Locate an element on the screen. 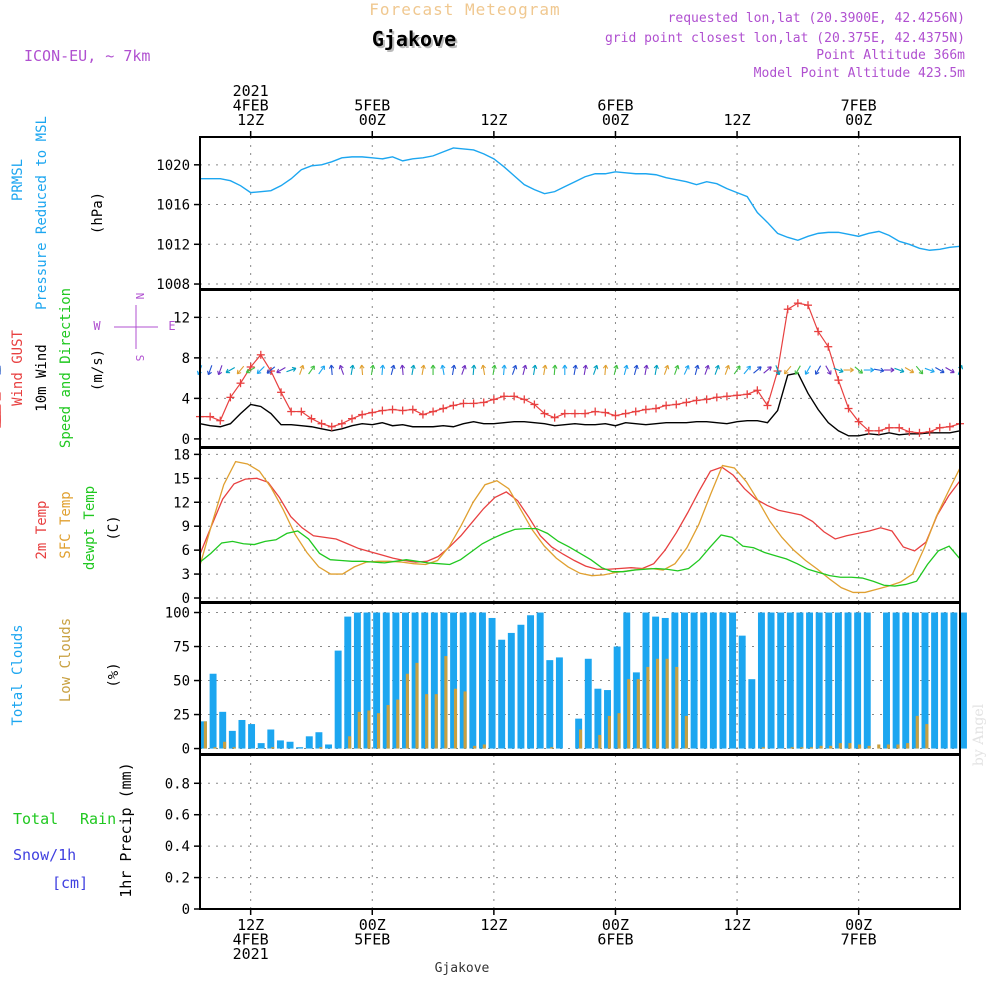 Image resolution: width=1000 pixels, height=1000 pixels. bottom-time-label: 12Z is located at coordinates (493, 925).